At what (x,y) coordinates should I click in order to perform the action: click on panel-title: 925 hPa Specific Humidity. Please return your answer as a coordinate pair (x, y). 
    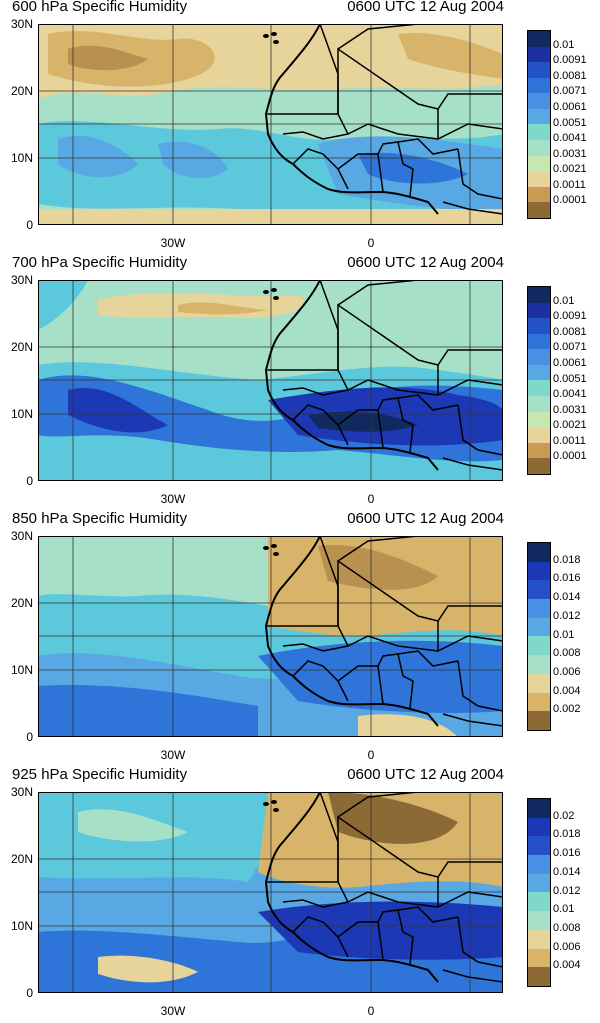
    Looking at the image, I should click on (100, 774).